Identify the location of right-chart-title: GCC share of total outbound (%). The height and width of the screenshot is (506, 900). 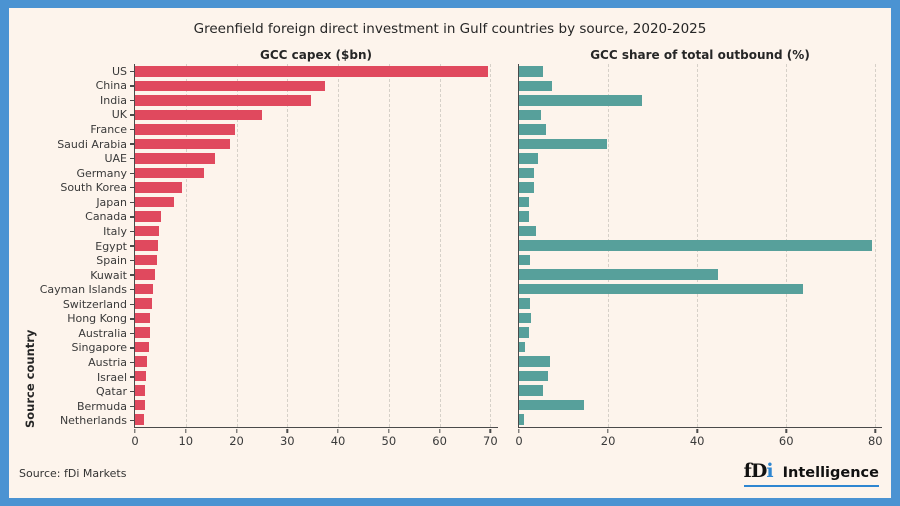
(700, 55).